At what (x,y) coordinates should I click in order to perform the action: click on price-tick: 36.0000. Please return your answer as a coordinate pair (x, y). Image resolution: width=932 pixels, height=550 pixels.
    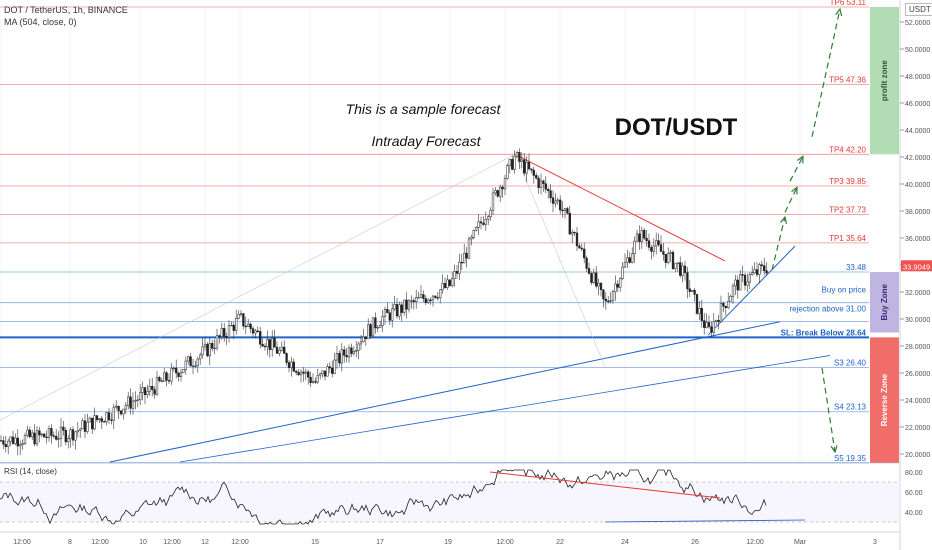
    Looking at the image, I should click on (917, 239).